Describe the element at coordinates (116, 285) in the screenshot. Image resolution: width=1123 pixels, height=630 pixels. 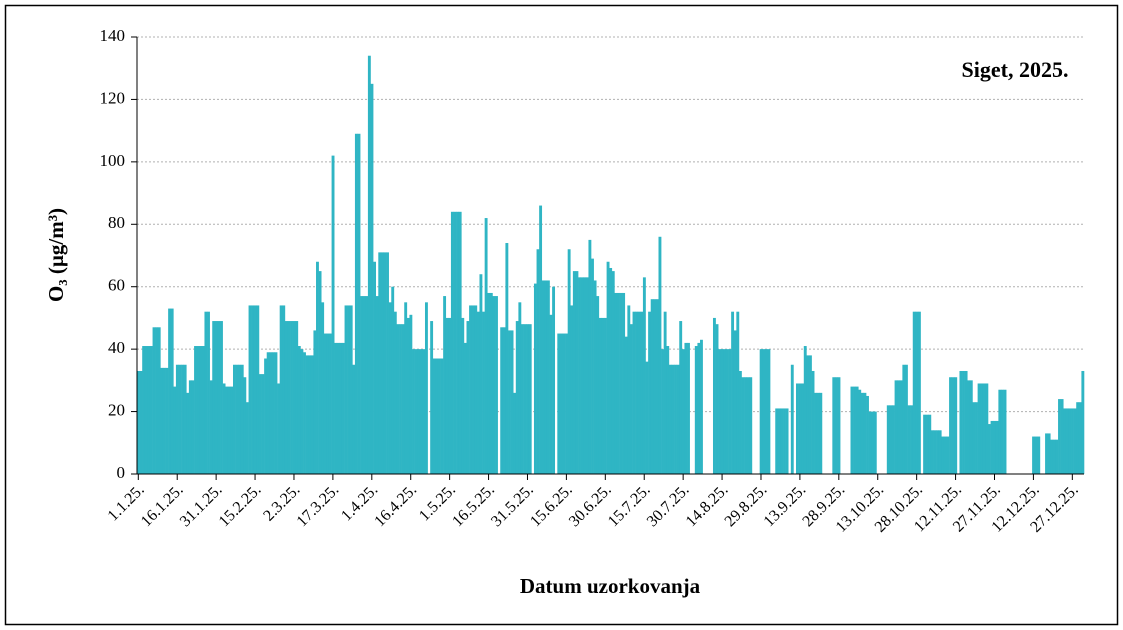
I see `y-tick-label: 60` at that location.